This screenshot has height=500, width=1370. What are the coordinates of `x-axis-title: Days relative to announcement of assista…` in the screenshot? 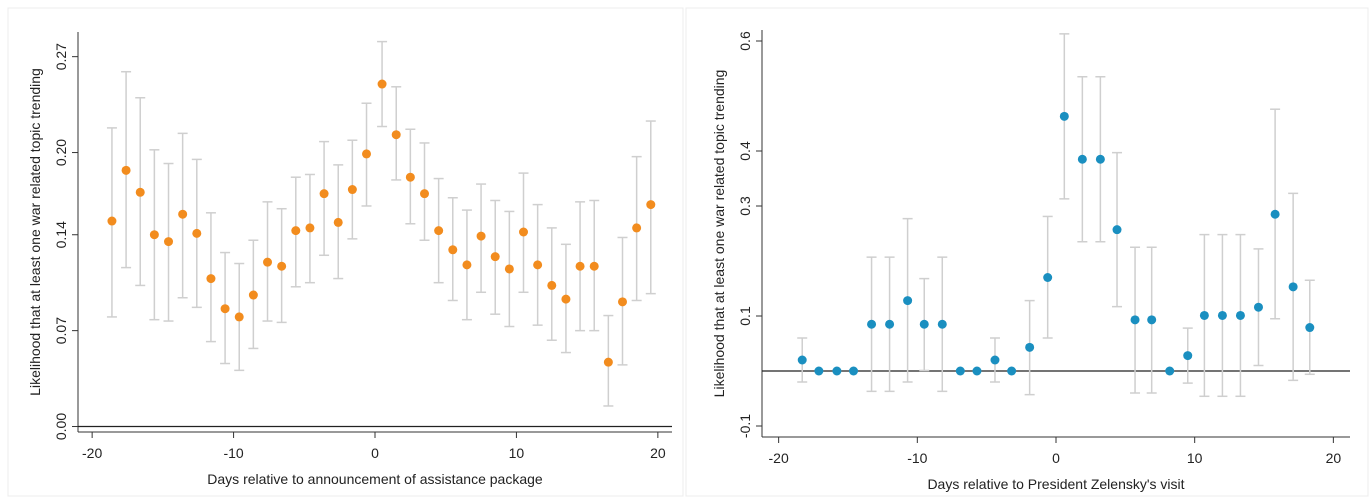 It's located at (375, 479).